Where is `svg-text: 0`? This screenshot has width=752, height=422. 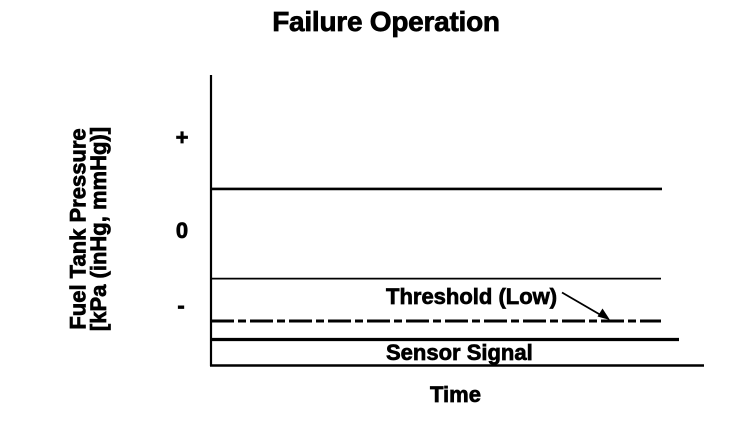
svg-text: 0 is located at coordinates (182, 230).